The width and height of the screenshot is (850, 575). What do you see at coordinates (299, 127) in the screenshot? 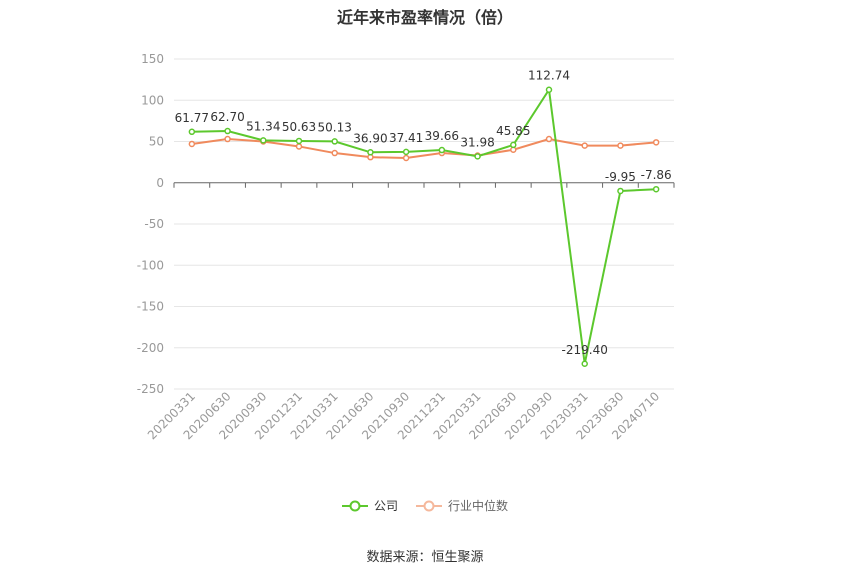
I see `data-label: 50.63` at bounding box center [299, 127].